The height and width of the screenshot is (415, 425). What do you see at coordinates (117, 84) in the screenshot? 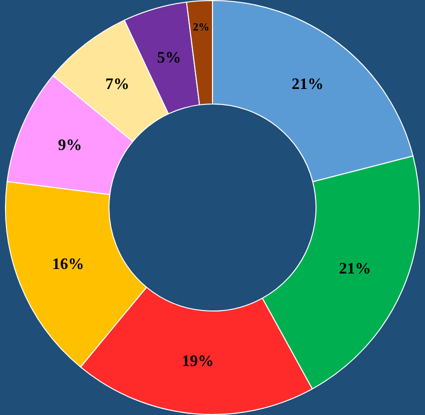
I see `data-label: 7%` at bounding box center [117, 84].